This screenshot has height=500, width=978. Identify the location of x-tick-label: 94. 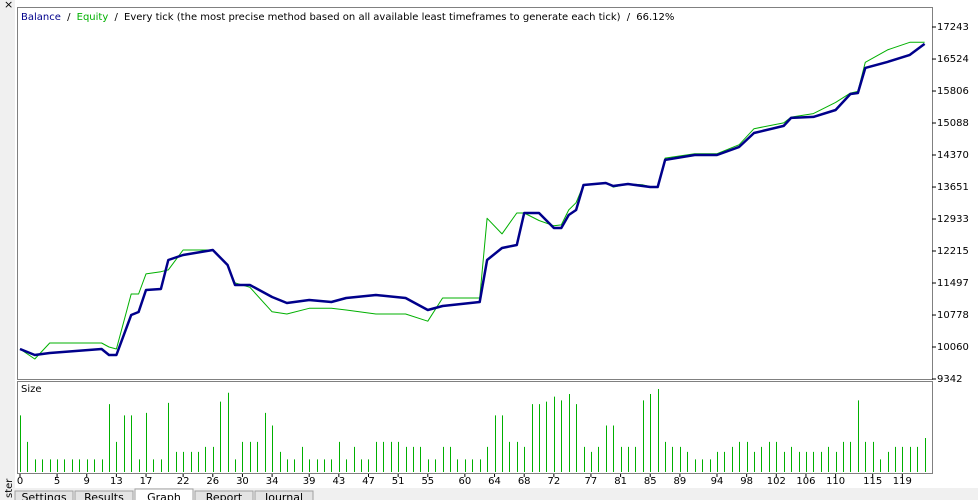
(717, 481).